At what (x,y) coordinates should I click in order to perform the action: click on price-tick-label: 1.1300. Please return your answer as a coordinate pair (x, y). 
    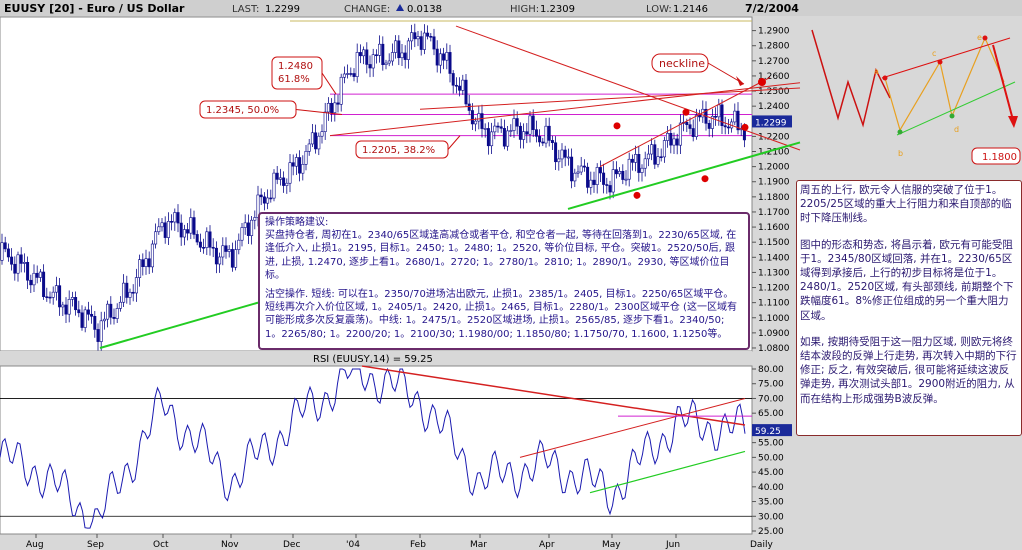
    Looking at the image, I should click on (774, 273).